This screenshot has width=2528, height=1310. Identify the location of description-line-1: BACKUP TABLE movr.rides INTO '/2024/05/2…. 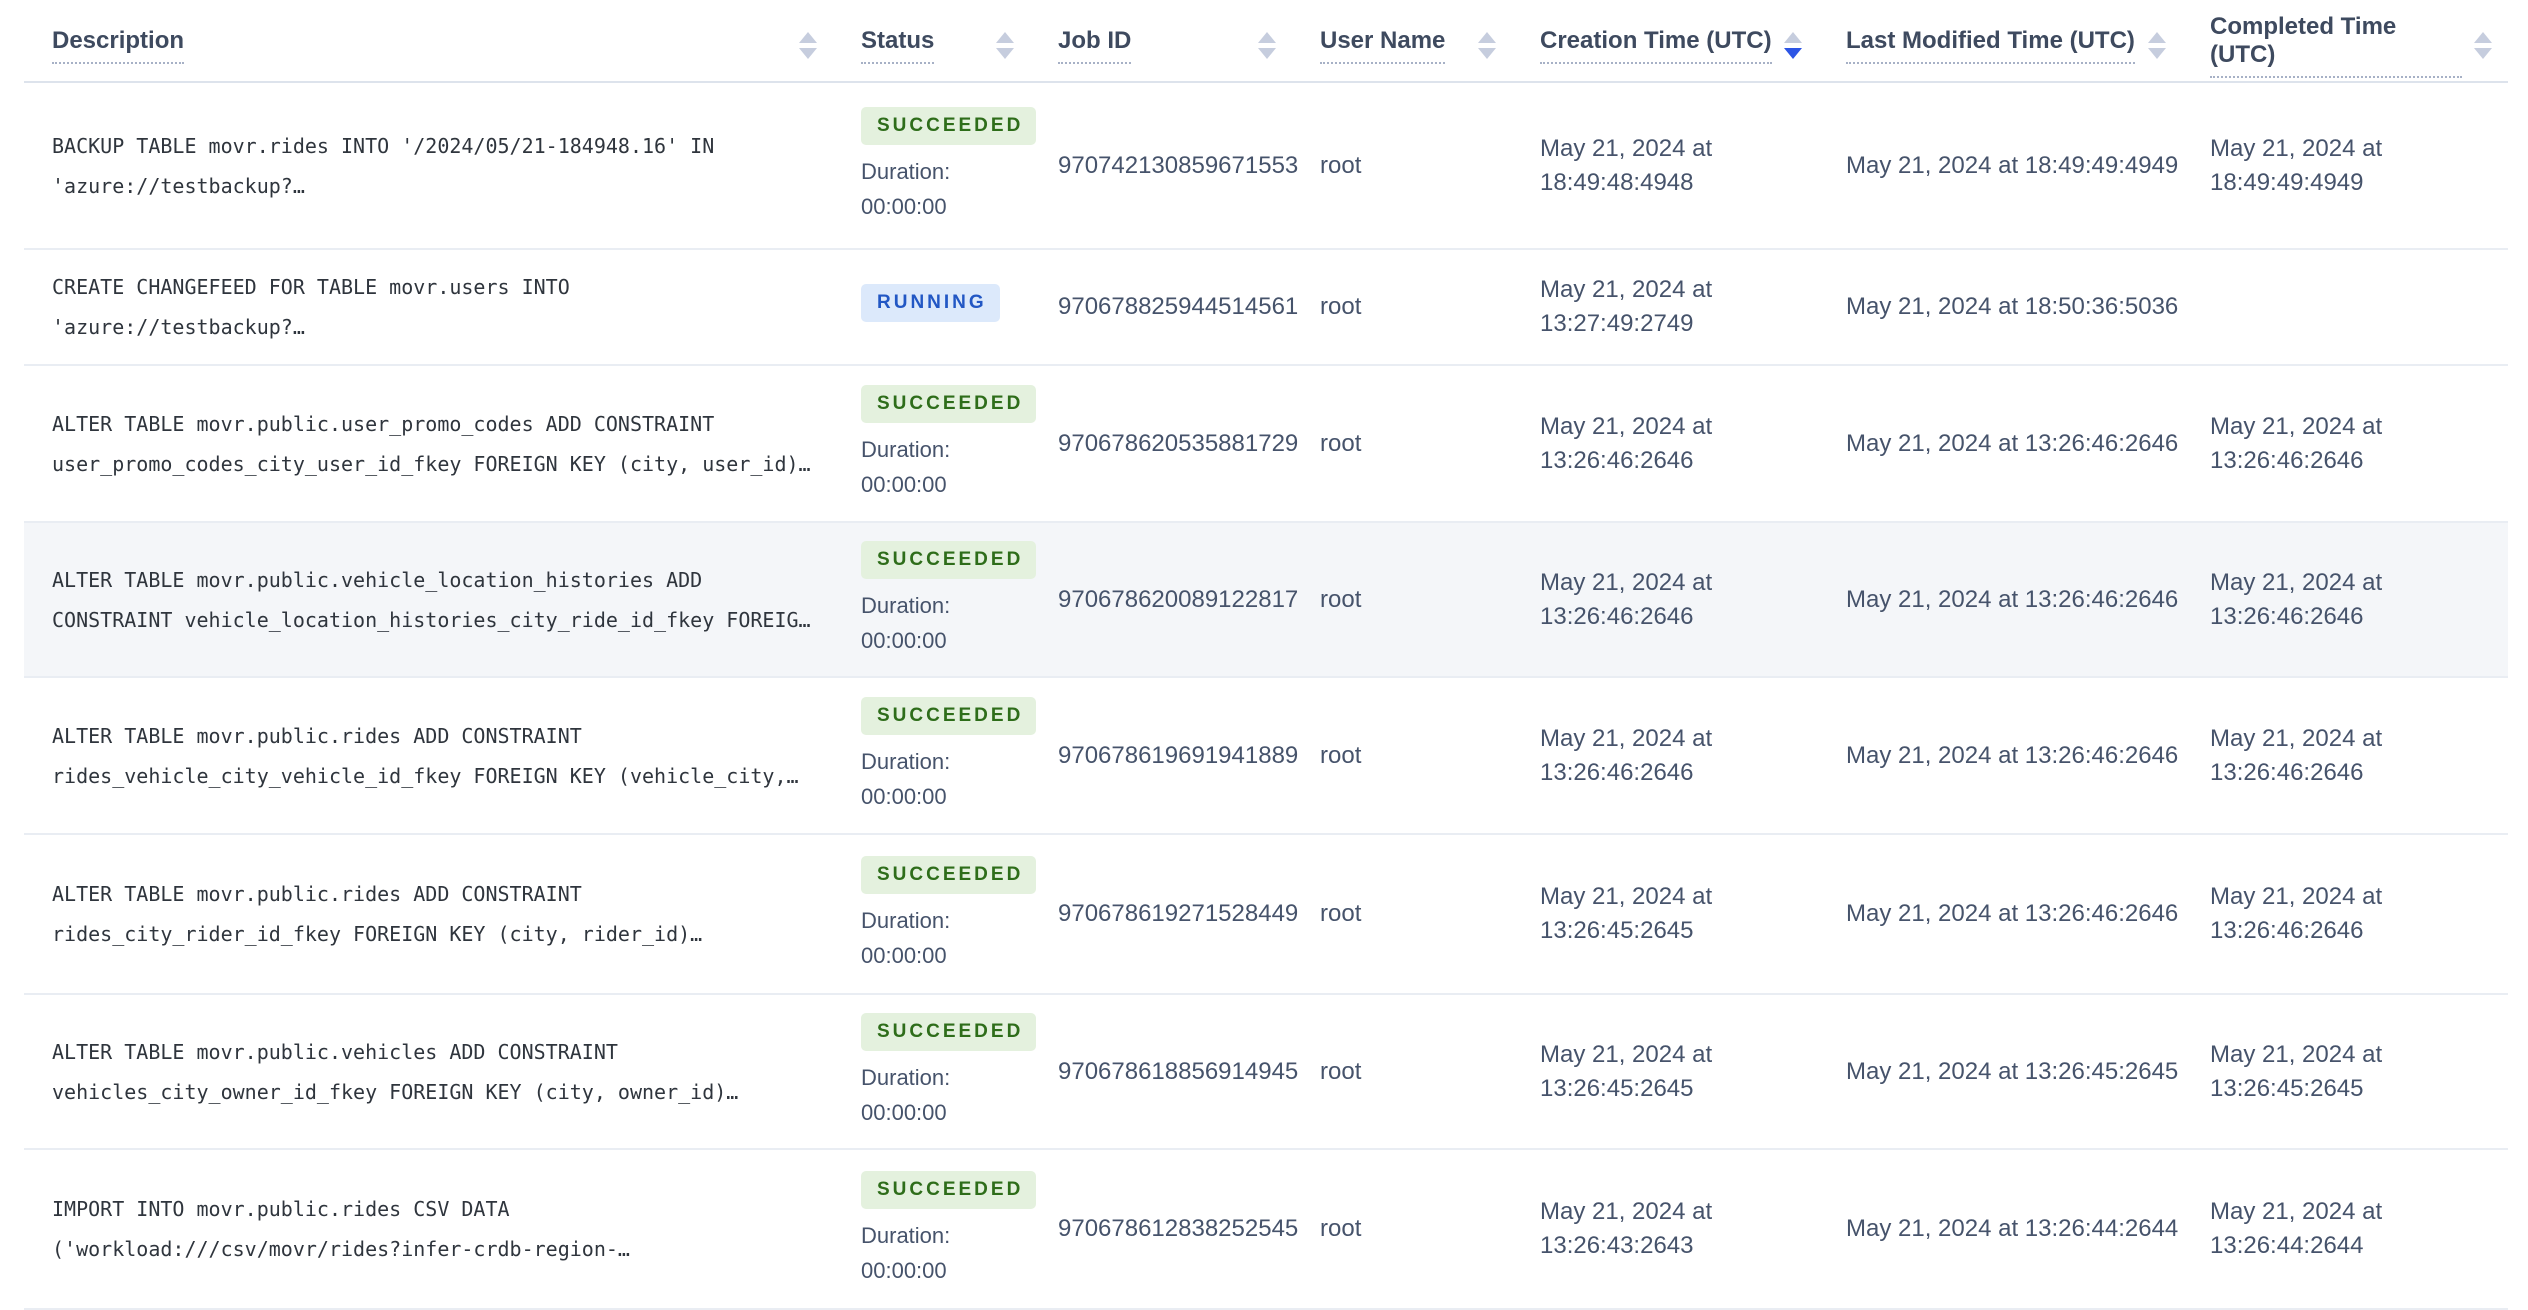
(383, 145).